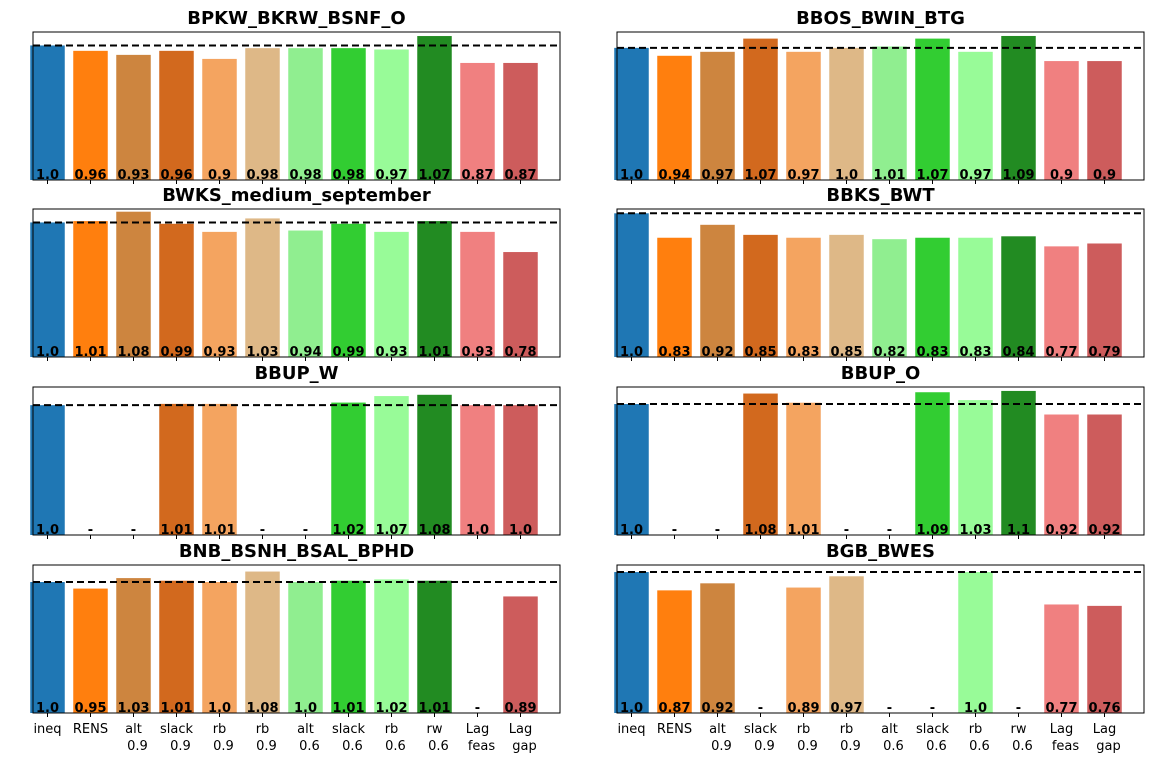 The image size is (1151, 760). I want to click on value-label: 0.89, so click(520, 708).